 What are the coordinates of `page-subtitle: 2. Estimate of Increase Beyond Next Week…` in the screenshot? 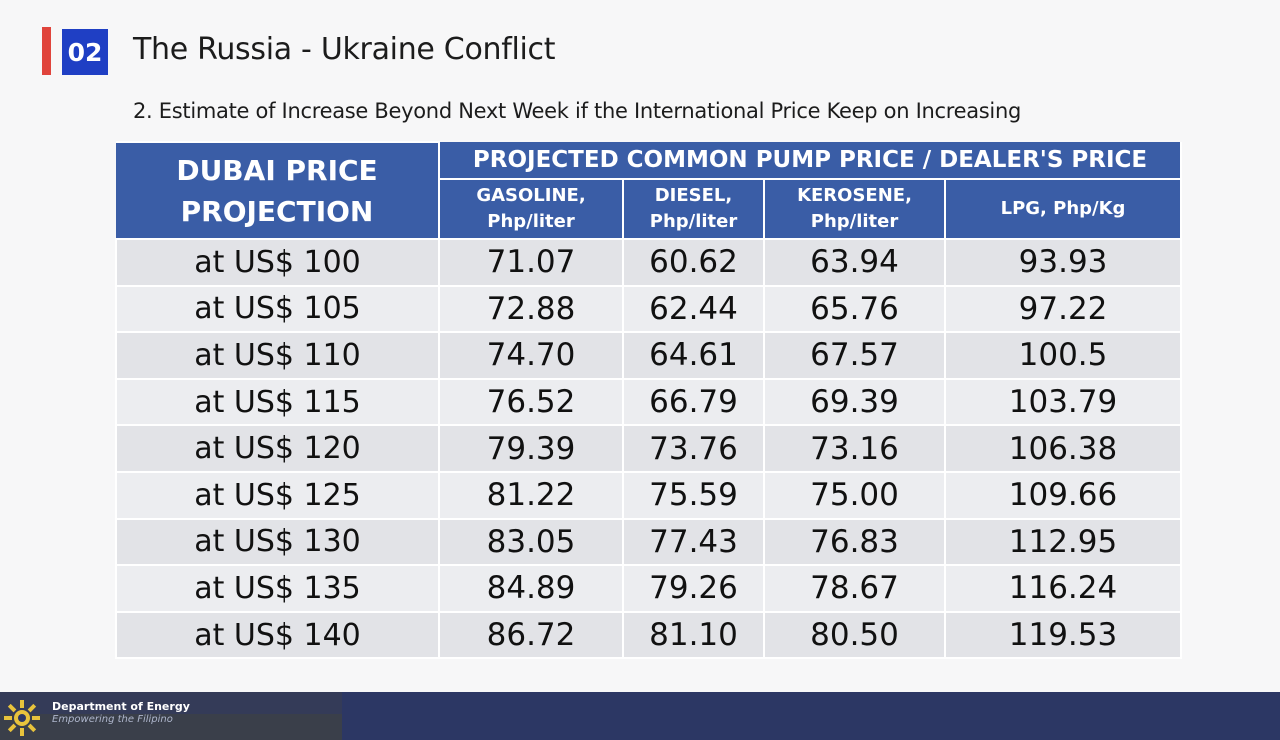 It's located at (577, 111).